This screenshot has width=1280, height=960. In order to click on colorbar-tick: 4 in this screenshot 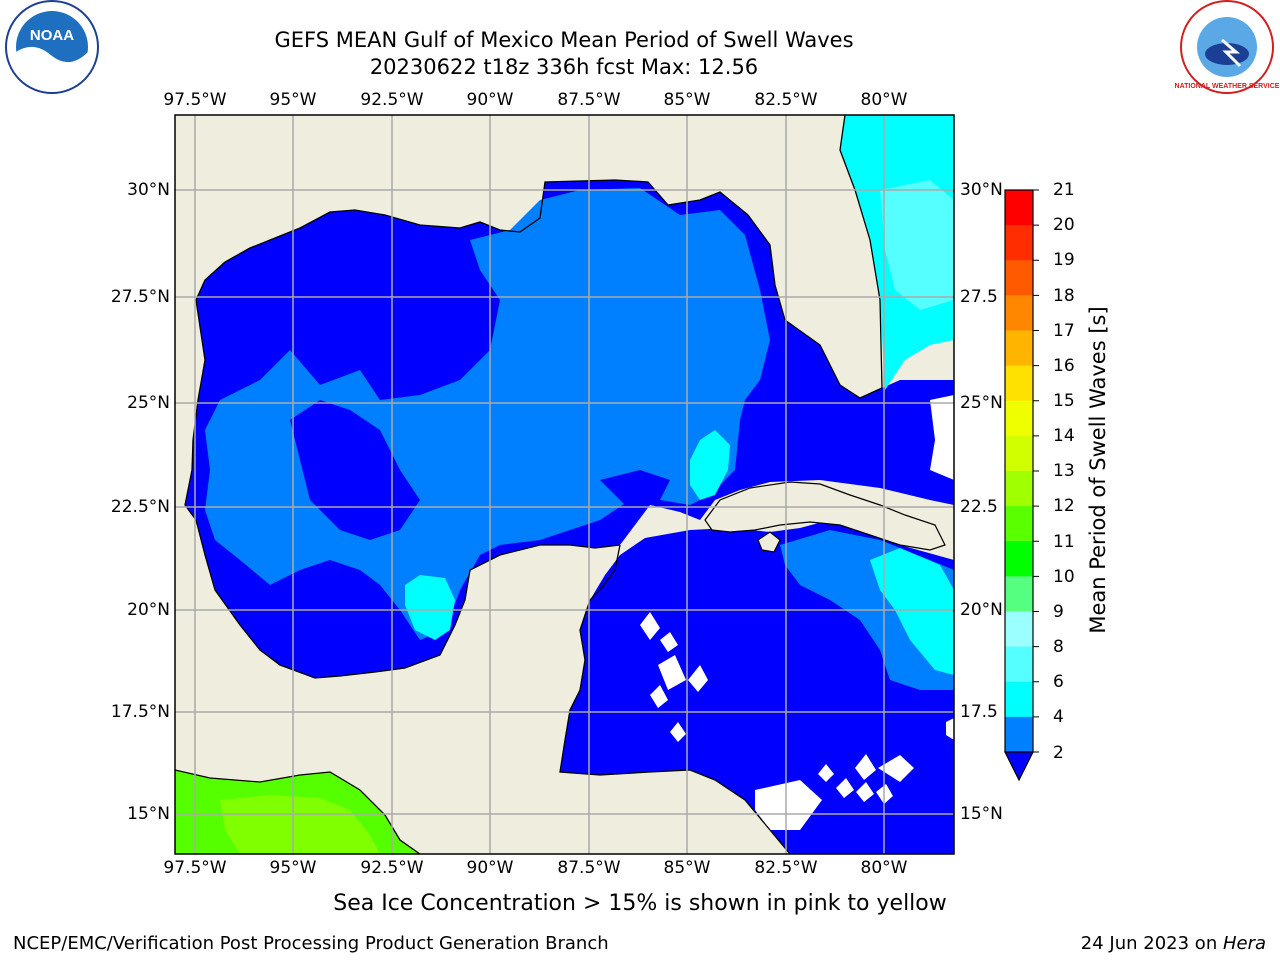, I will do `click(1058, 717)`.